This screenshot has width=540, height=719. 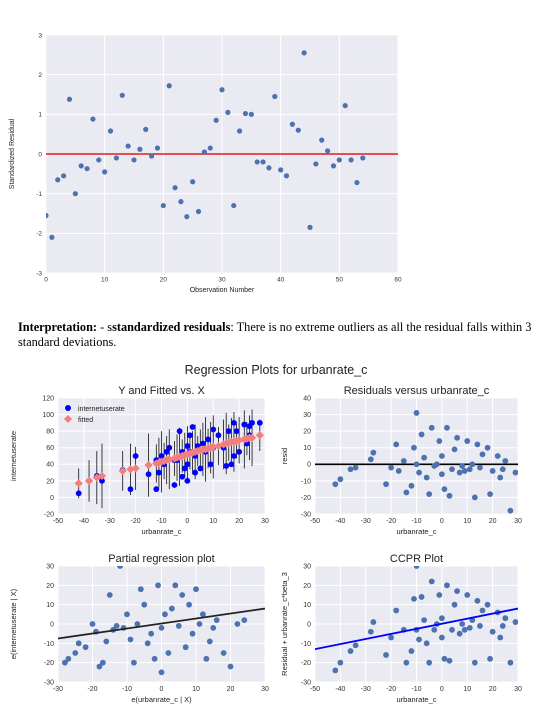 What do you see at coordinates (50, 432) in the screenshot?
I see `y-tick-label: 80` at bounding box center [50, 432].